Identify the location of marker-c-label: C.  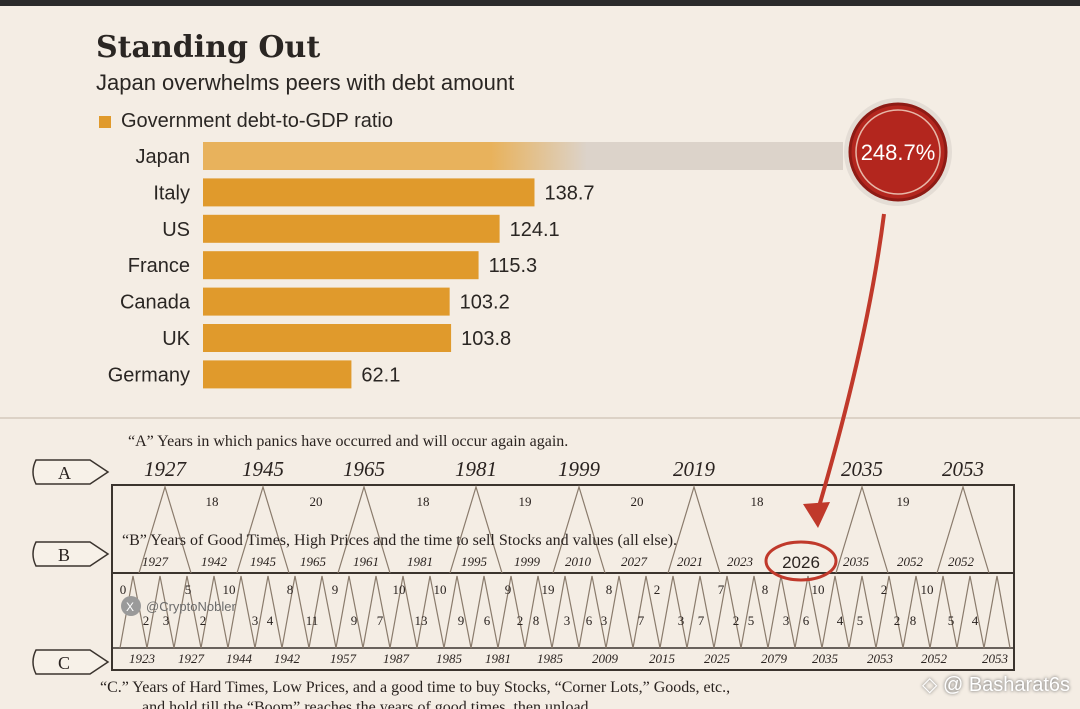
(64, 663).